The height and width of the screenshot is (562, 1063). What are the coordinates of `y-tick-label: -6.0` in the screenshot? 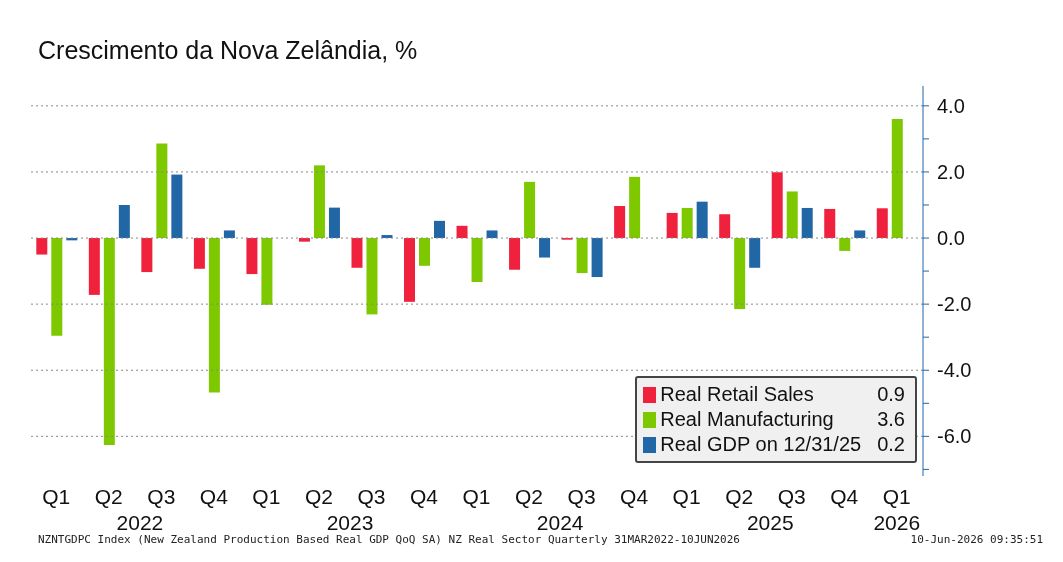 It's located at (954, 436).